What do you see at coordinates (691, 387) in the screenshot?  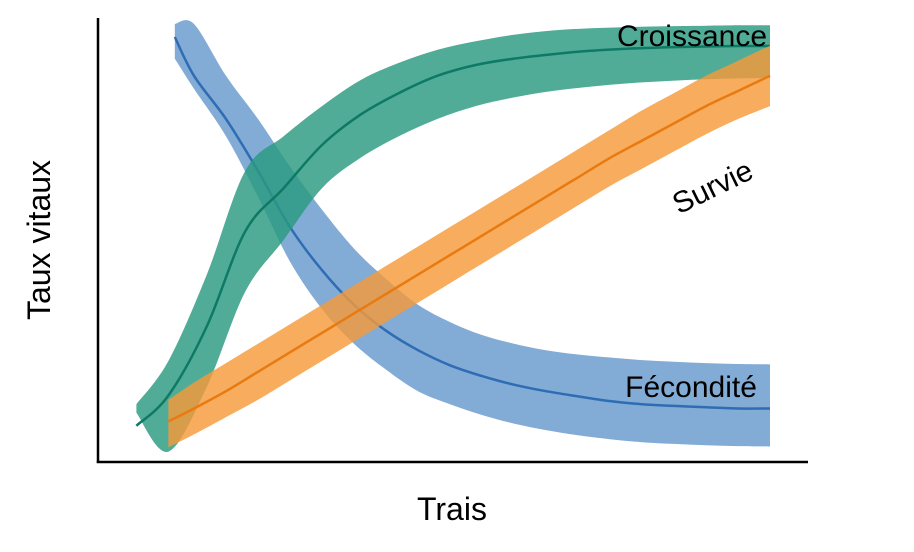 I see `series-label-fecondite: Fécondité` at bounding box center [691, 387].